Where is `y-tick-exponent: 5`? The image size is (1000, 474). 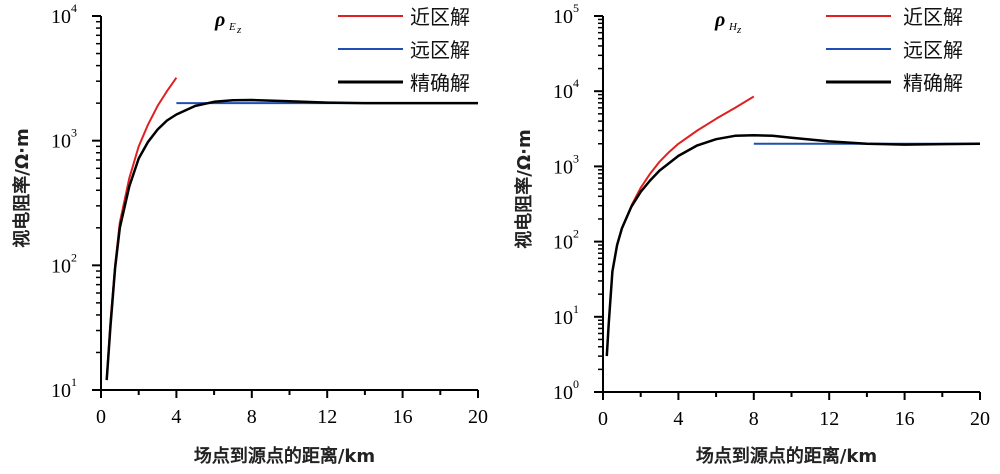
y-tick-exponent: 5 is located at coordinates (576, 8).